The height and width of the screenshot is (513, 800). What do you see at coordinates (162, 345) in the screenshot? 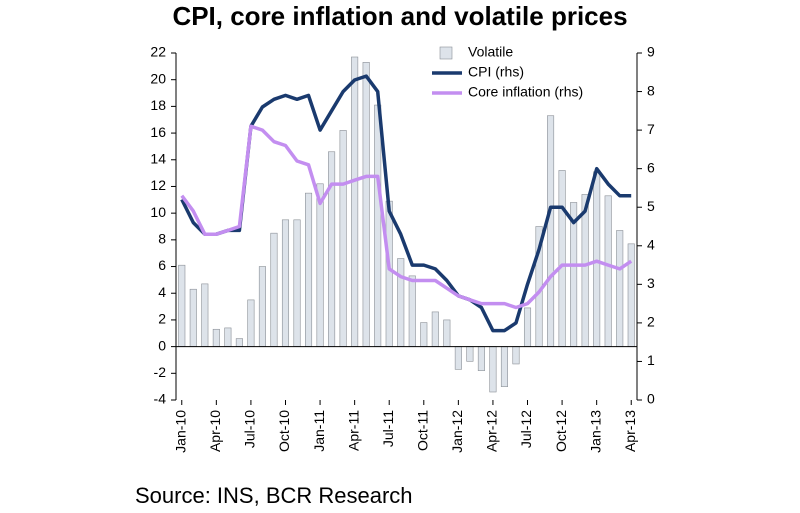
I see `y-tick-label: 0` at bounding box center [162, 345].